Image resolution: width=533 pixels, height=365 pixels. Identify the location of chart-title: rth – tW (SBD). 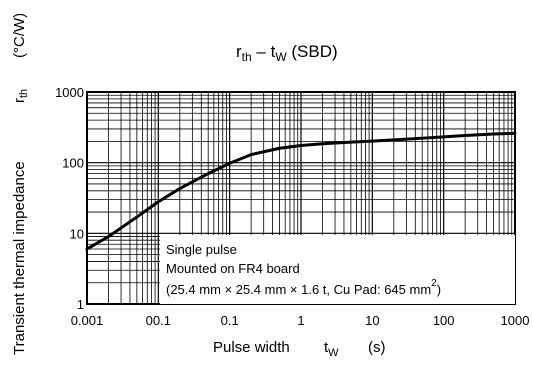
(287, 53).